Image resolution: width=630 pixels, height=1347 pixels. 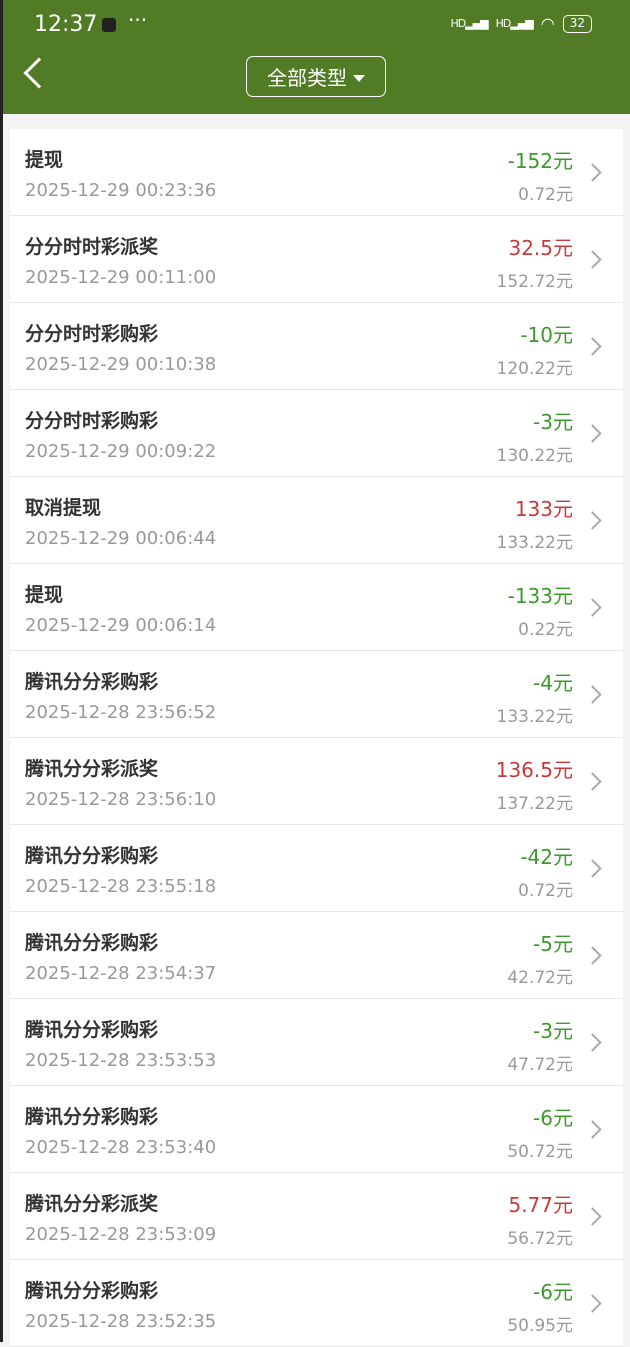 What do you see at coordinates (121, 538) in the screenshot?
I see `transaction-date: 2025-12-29 00:06:44` at bounding box center [121, 538].